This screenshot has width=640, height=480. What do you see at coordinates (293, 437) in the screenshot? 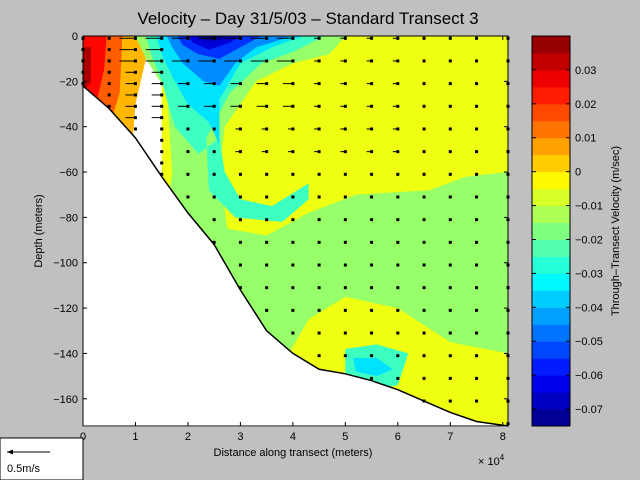
I see `x-tick-label: 4` at bounding box center [293, 437].